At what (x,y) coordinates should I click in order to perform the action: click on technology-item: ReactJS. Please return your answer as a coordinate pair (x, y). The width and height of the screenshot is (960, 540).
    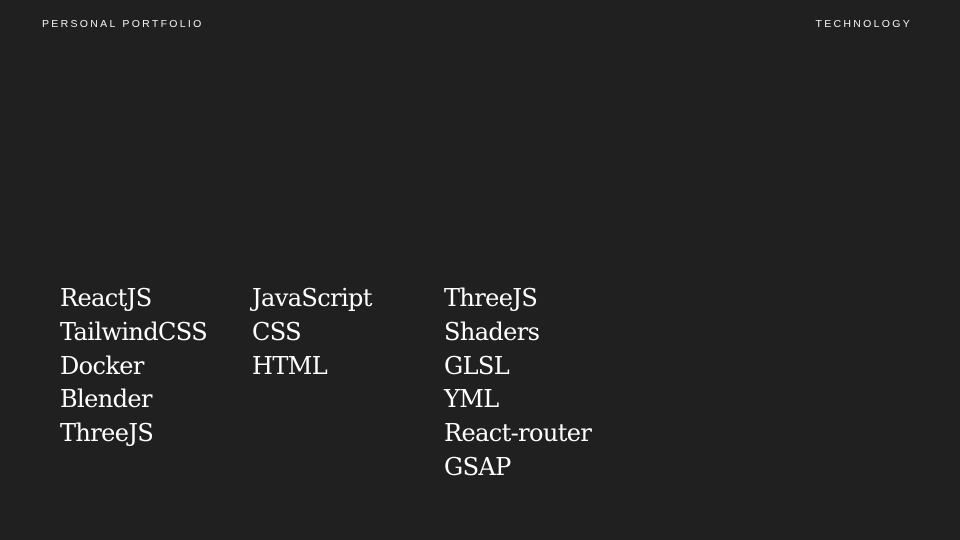
    Looking at the image, I should click on (106, 298).